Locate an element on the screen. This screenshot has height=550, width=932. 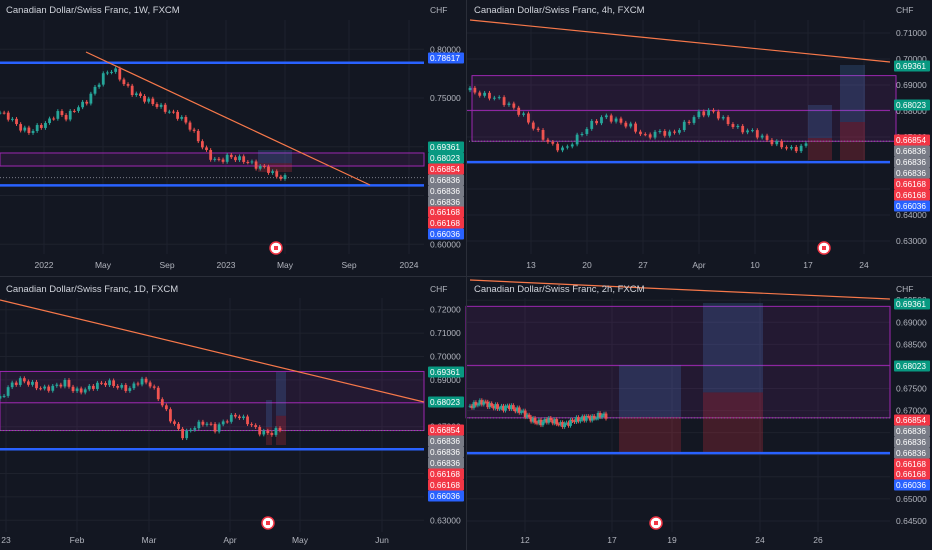
panel-divider-vertical is located at coordinates (466, 275).